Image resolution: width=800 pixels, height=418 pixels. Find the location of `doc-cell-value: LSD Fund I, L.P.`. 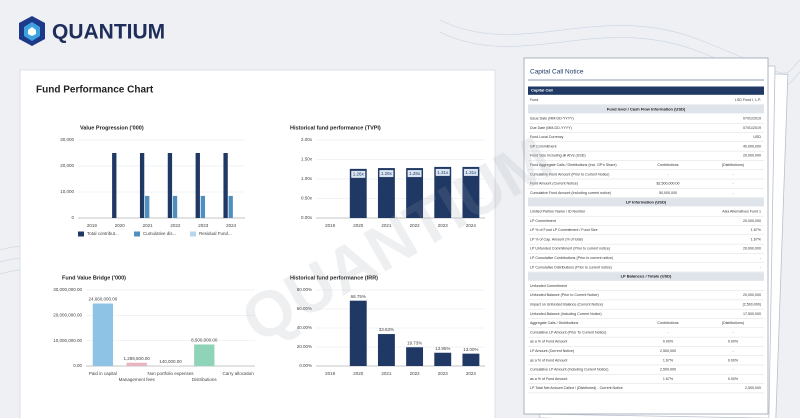

doc-cell-value: LSD Fund I, L.P. is located at coordinates (748, 100).